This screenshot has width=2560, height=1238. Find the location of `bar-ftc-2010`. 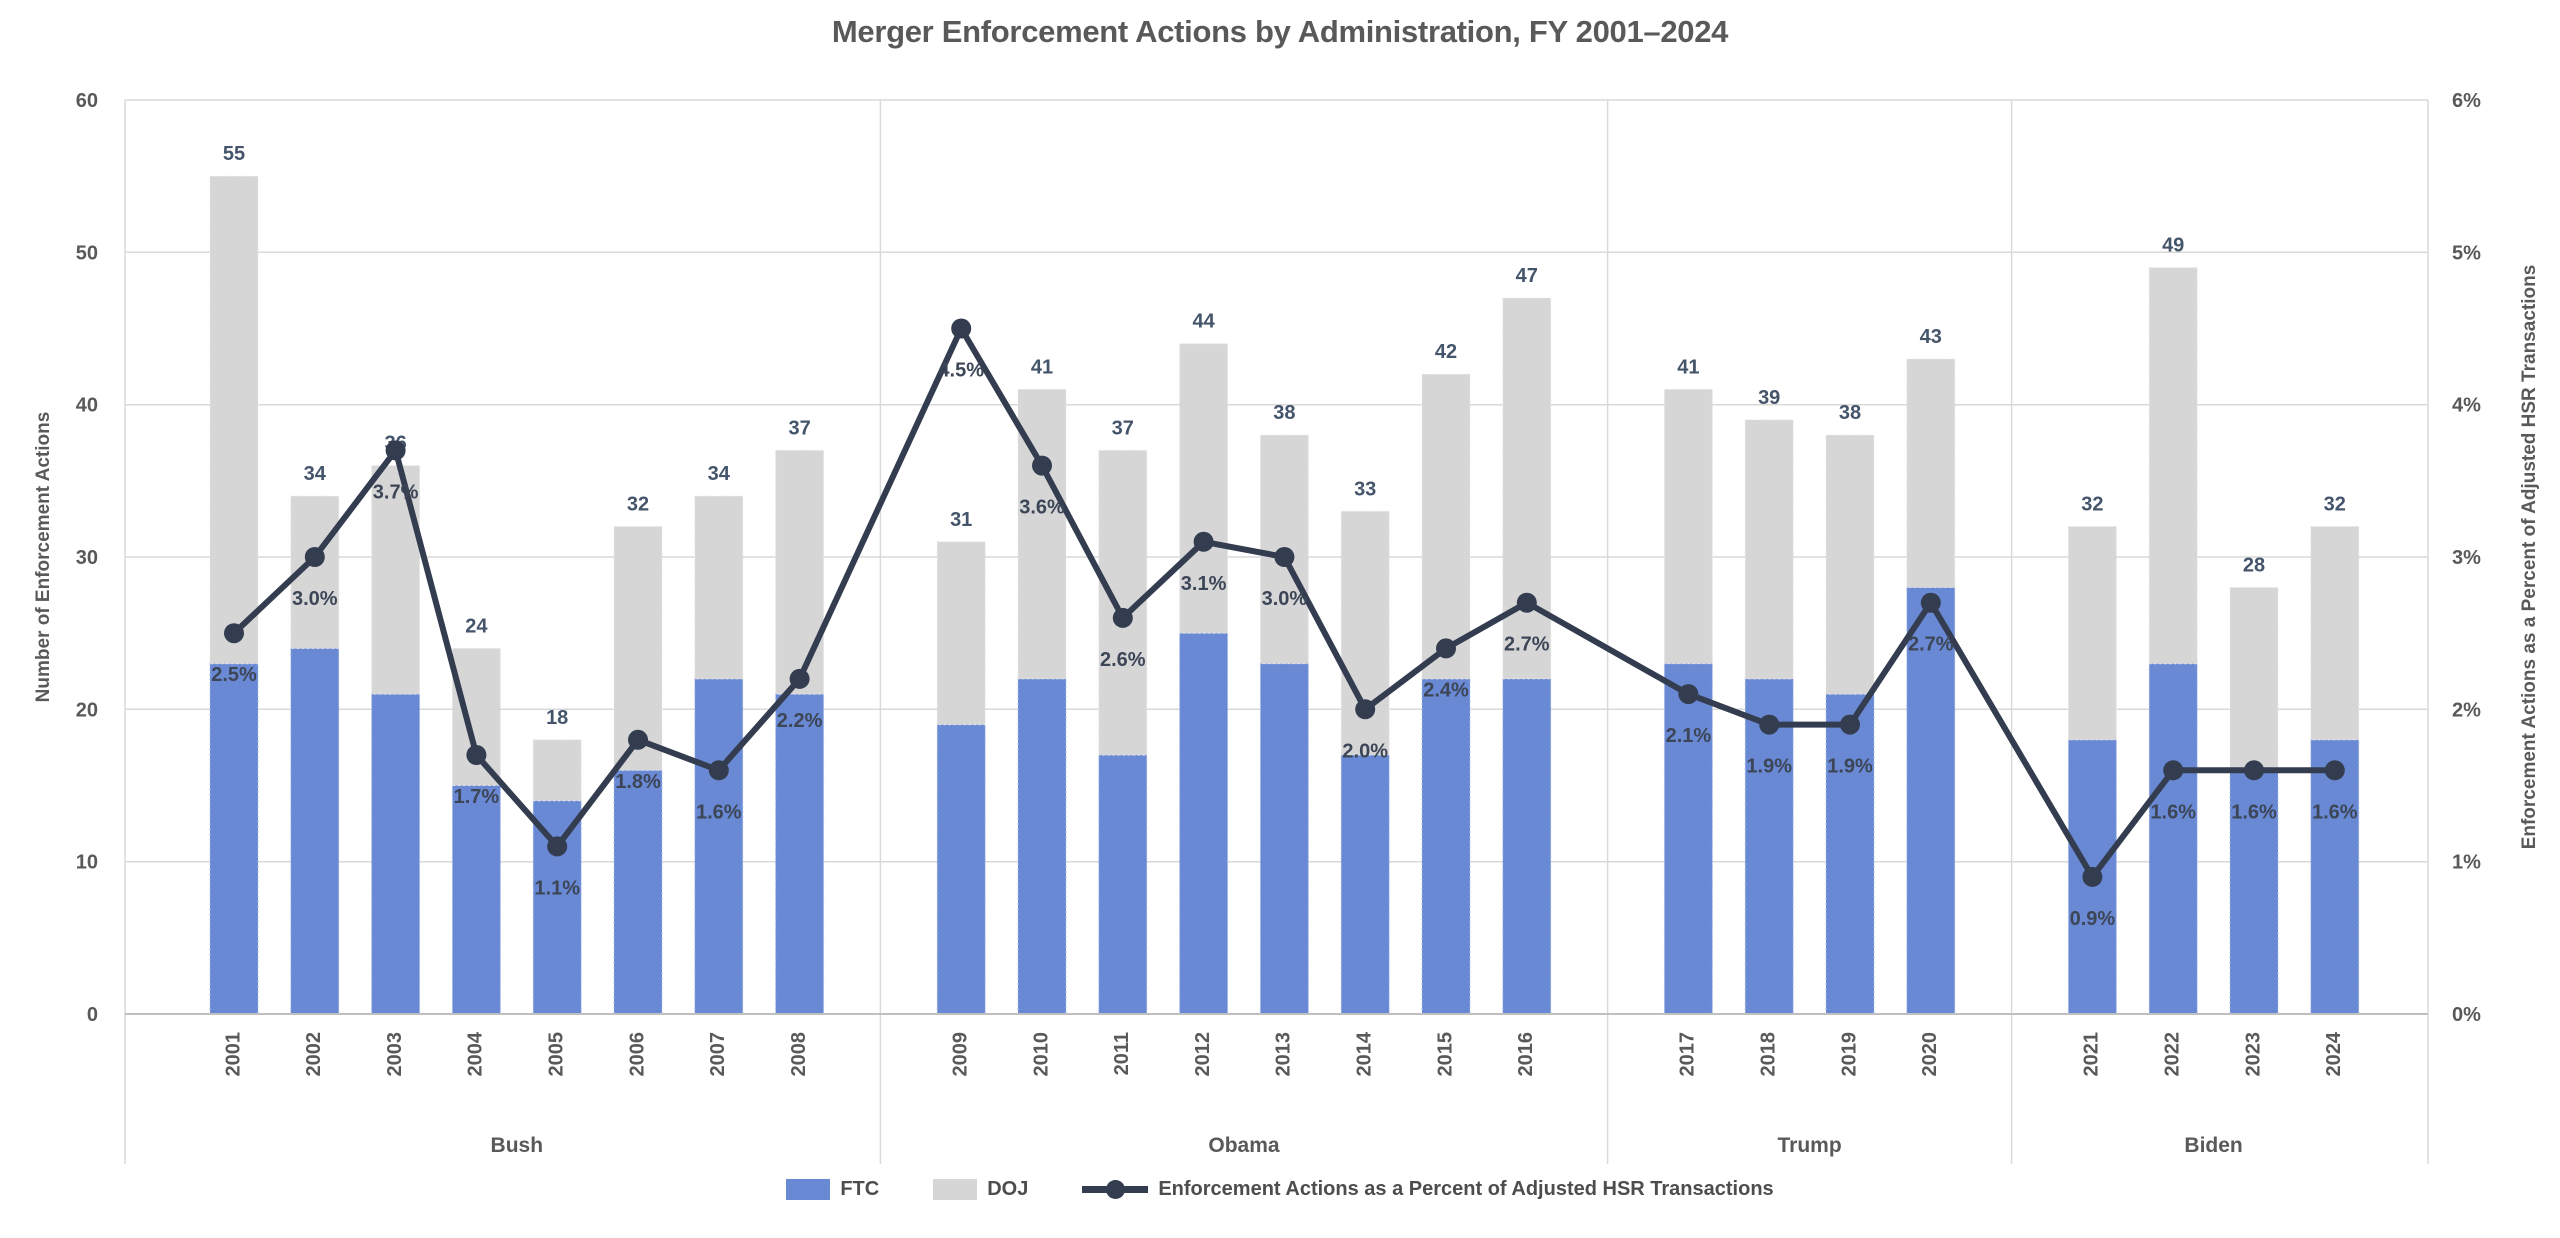

bar-ftc-2010 is located at coordinates (1042, 846).